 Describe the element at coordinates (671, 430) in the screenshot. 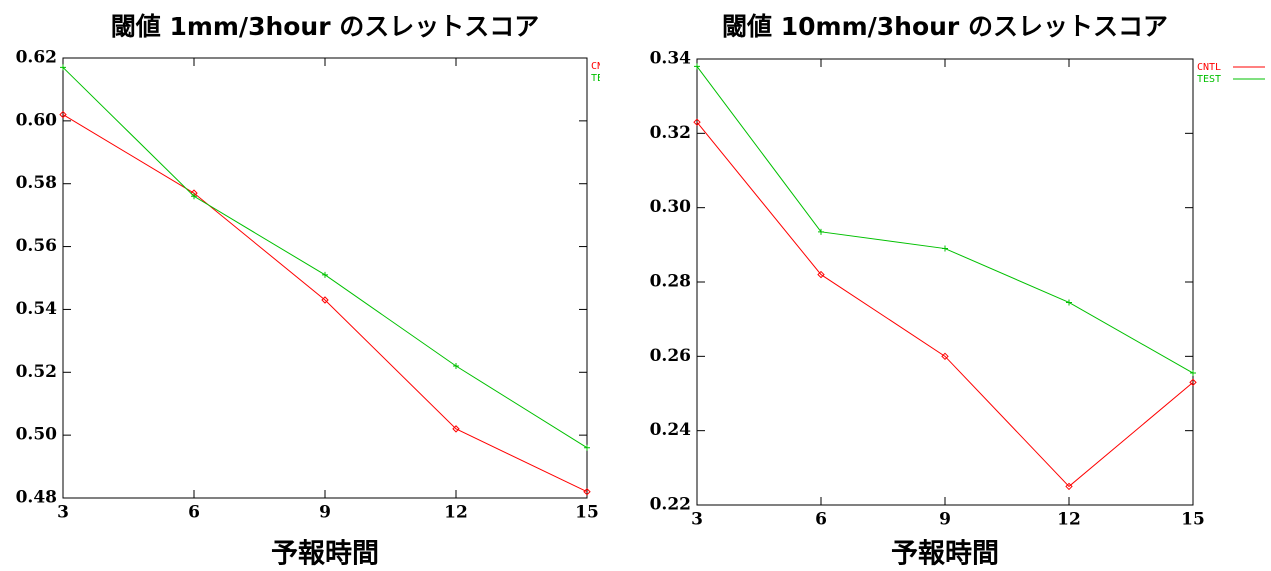

I see `y-tick-label: 0.24` at that location.